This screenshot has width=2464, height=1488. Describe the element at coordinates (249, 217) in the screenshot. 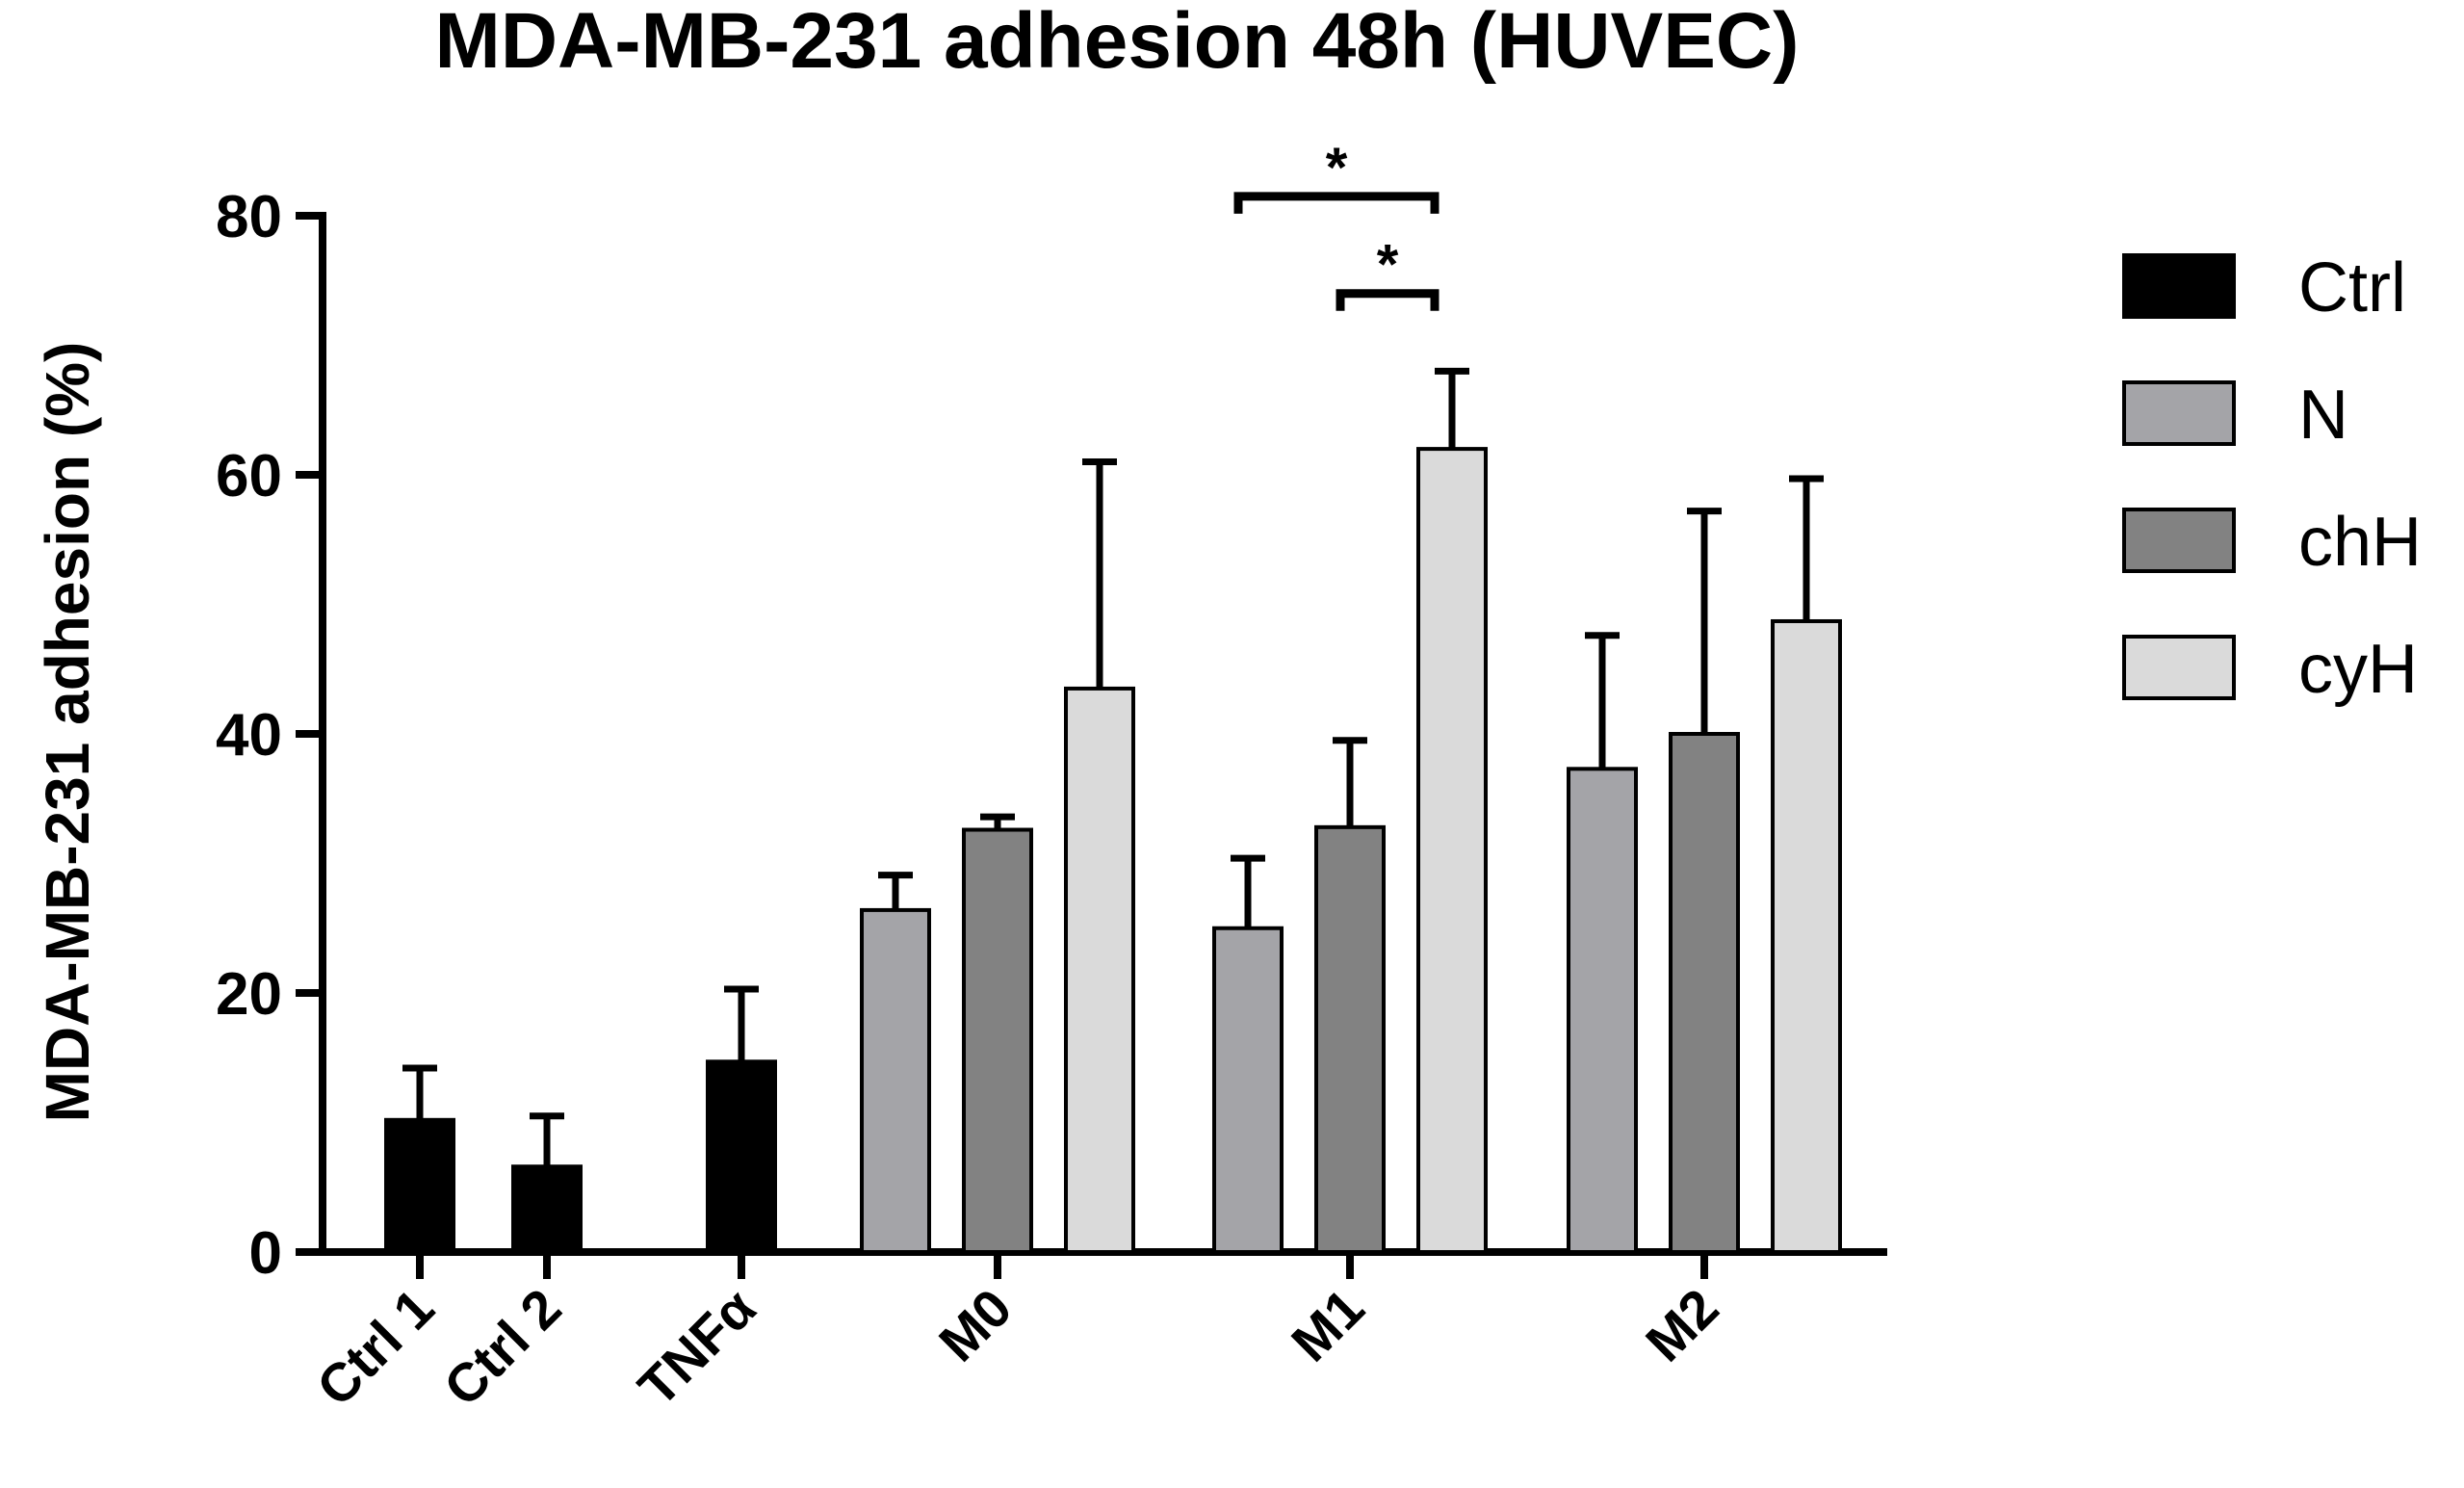

I see `y-tick-label: 80` at that location.